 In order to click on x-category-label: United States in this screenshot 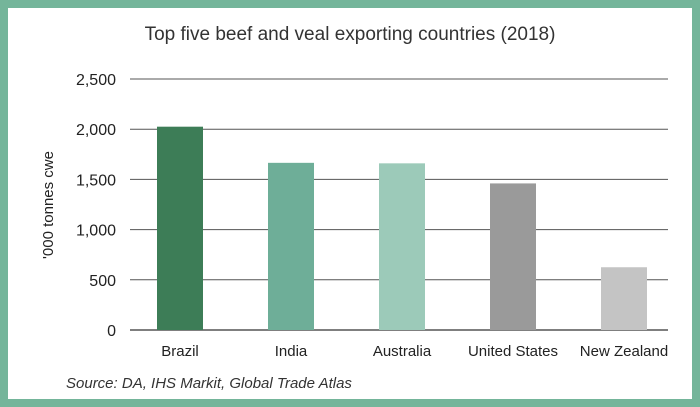, I will do `click(513, 351)`.